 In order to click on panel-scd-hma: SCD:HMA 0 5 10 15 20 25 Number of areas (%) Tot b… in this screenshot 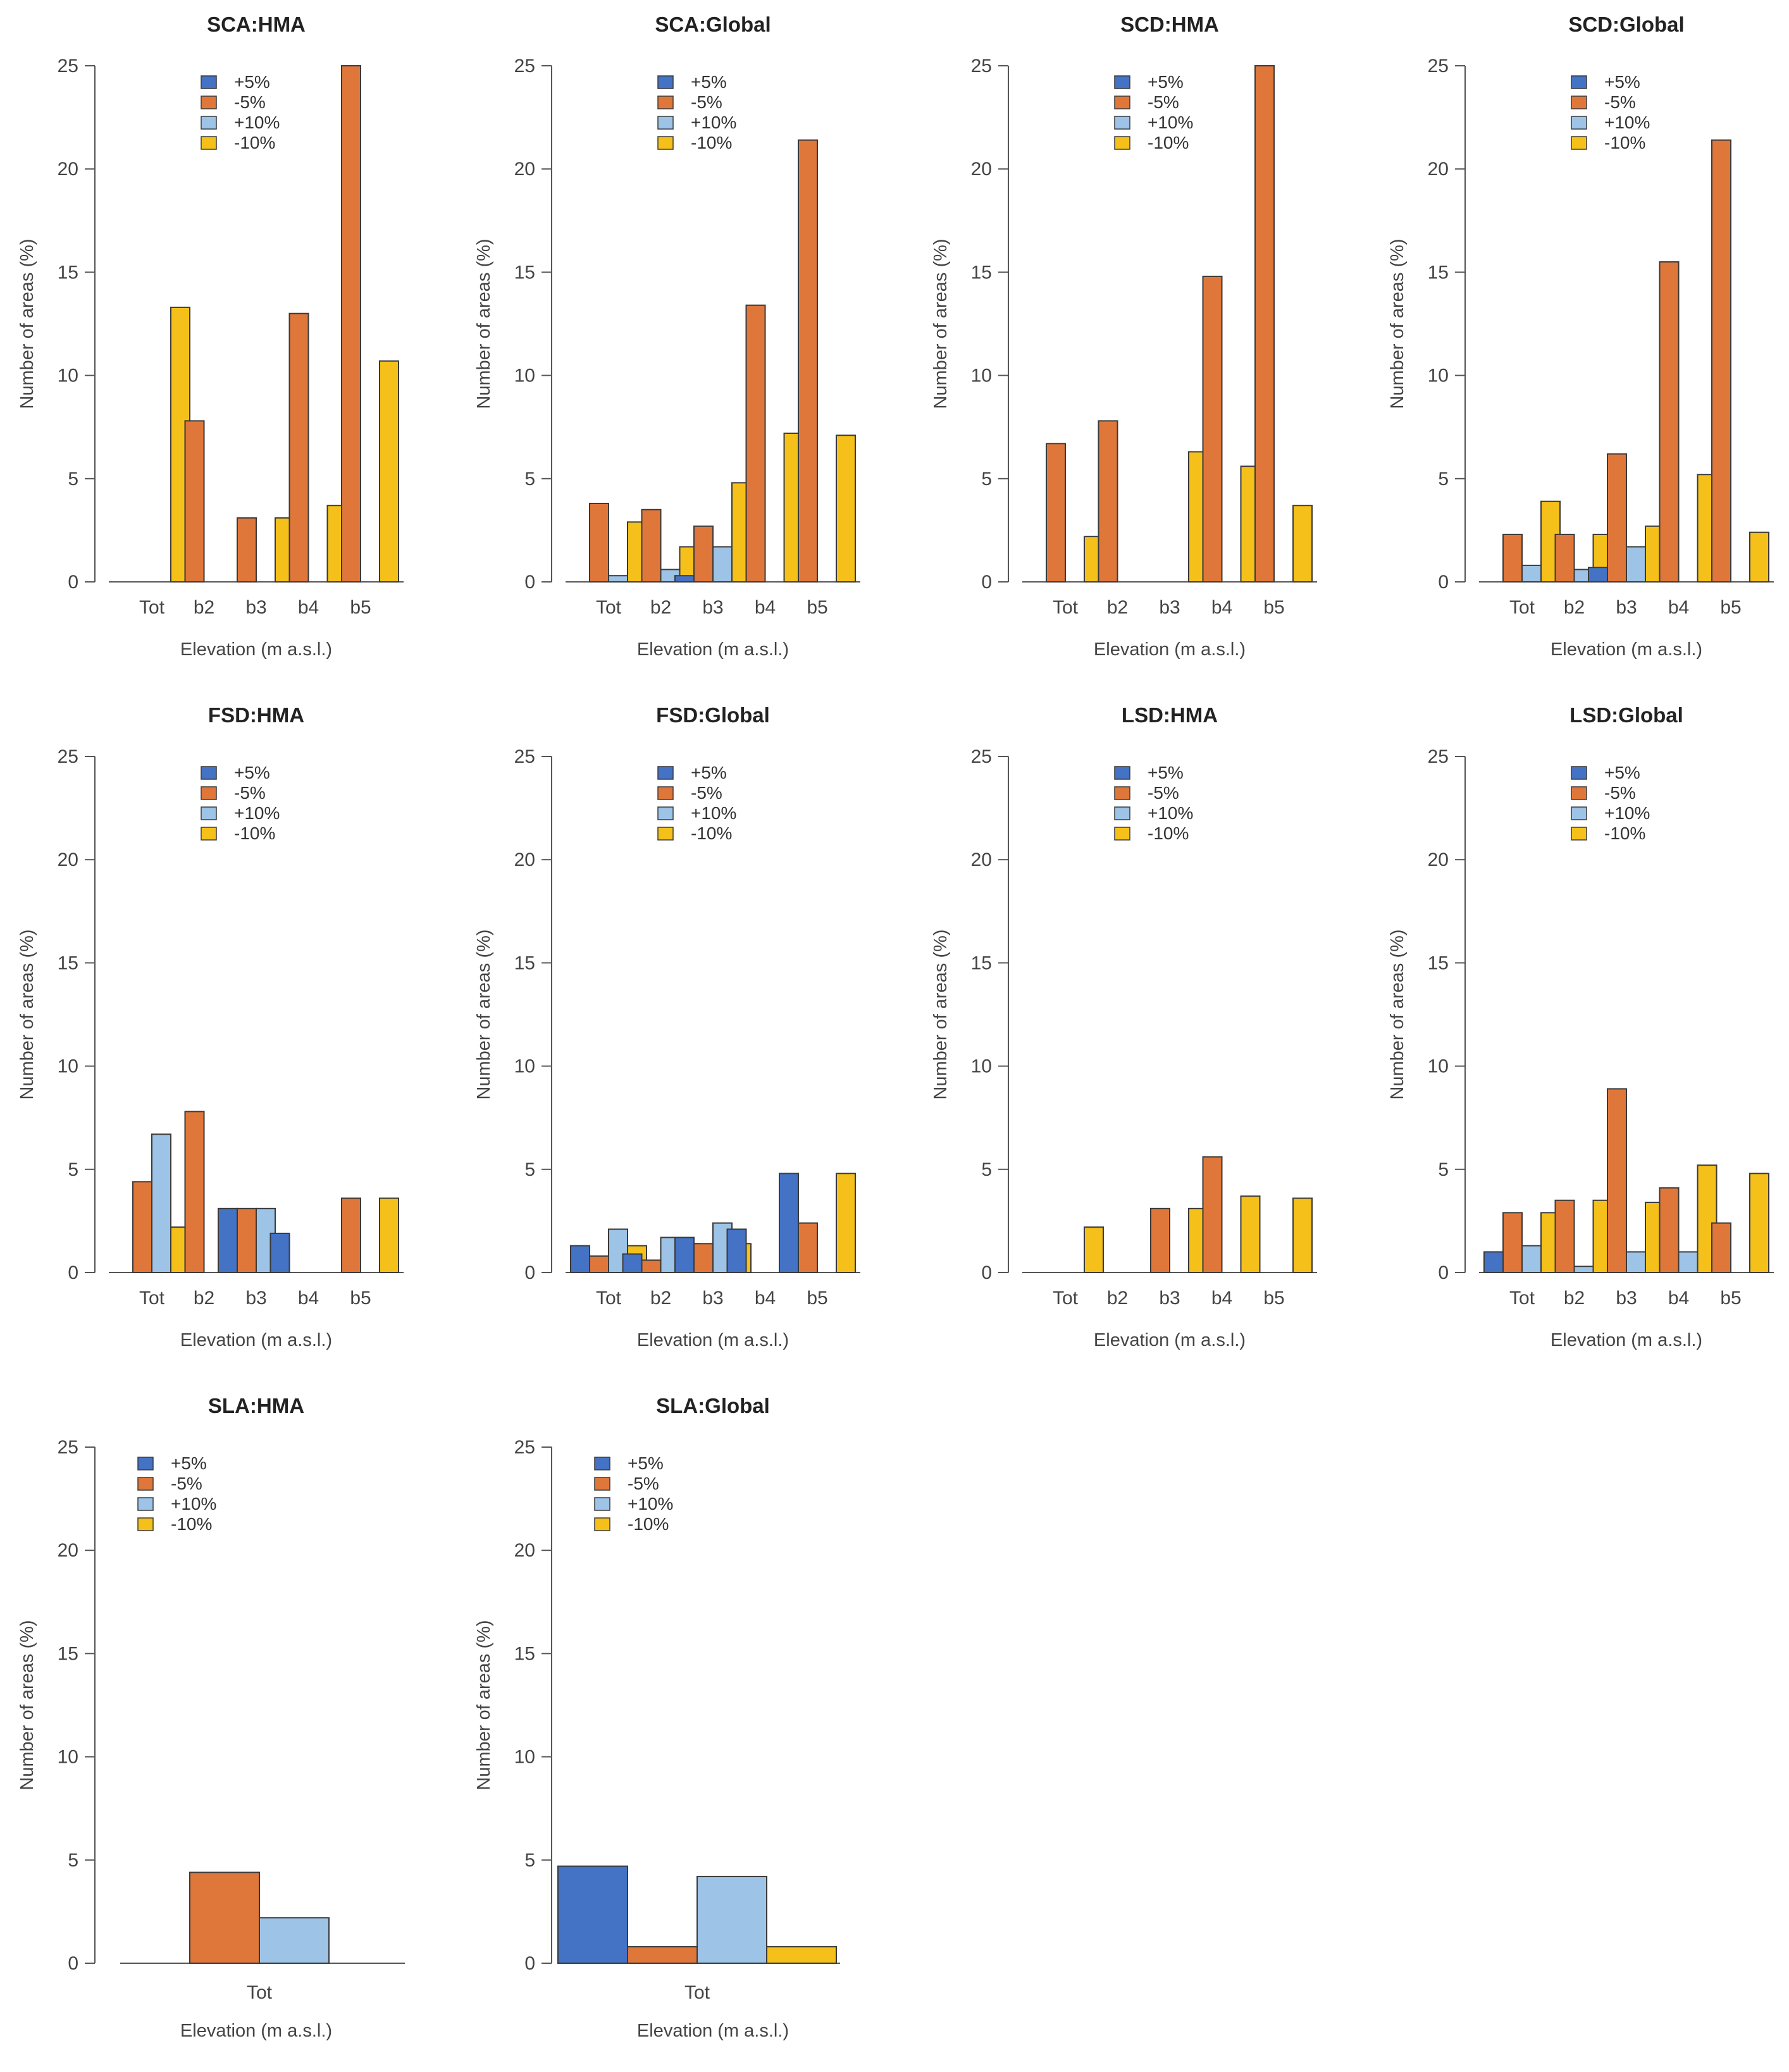, I will do `click(1124, 337)`.